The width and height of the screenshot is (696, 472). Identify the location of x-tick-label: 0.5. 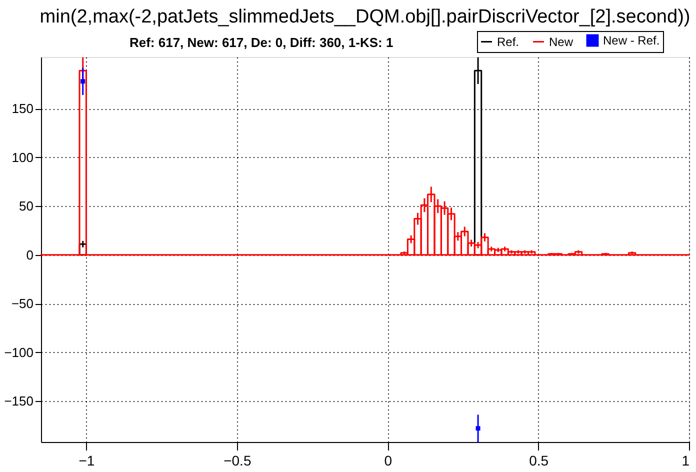
(539, 460).